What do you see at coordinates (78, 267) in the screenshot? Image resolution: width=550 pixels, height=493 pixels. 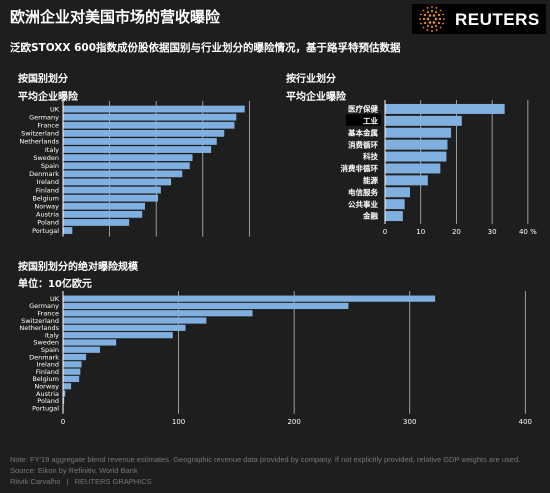 I see `absolute-section-label: 按国别划分的绝对曝险规模` at bounding box center [78, 267].